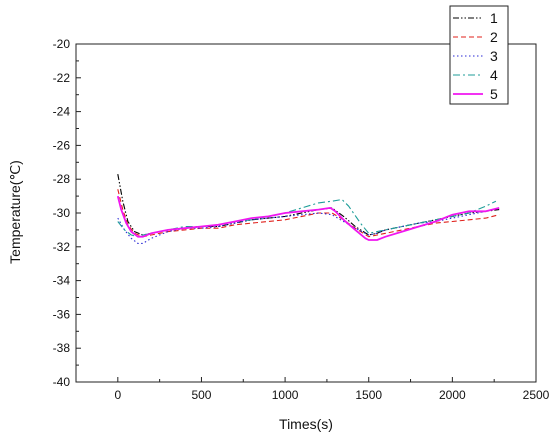  Describe the element at coordinates (62, 145) in the screenshot. I see `y-tick-label: -26` at that location.